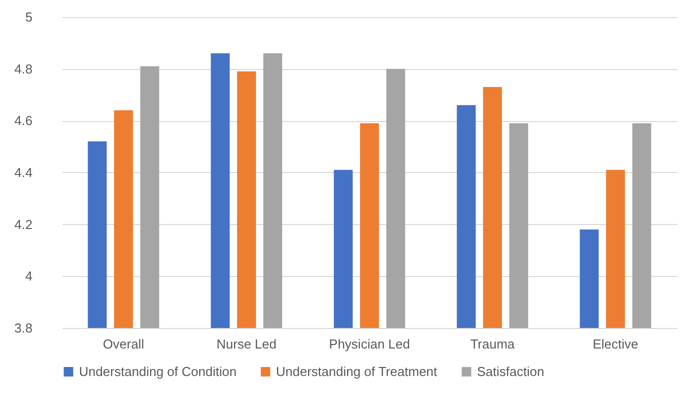 The height and width of the screenshot is (407, 685). Describe the element at coordinates (158, 371) in the screenshot. I see `legend-label: Understanding of Condition` at that location.